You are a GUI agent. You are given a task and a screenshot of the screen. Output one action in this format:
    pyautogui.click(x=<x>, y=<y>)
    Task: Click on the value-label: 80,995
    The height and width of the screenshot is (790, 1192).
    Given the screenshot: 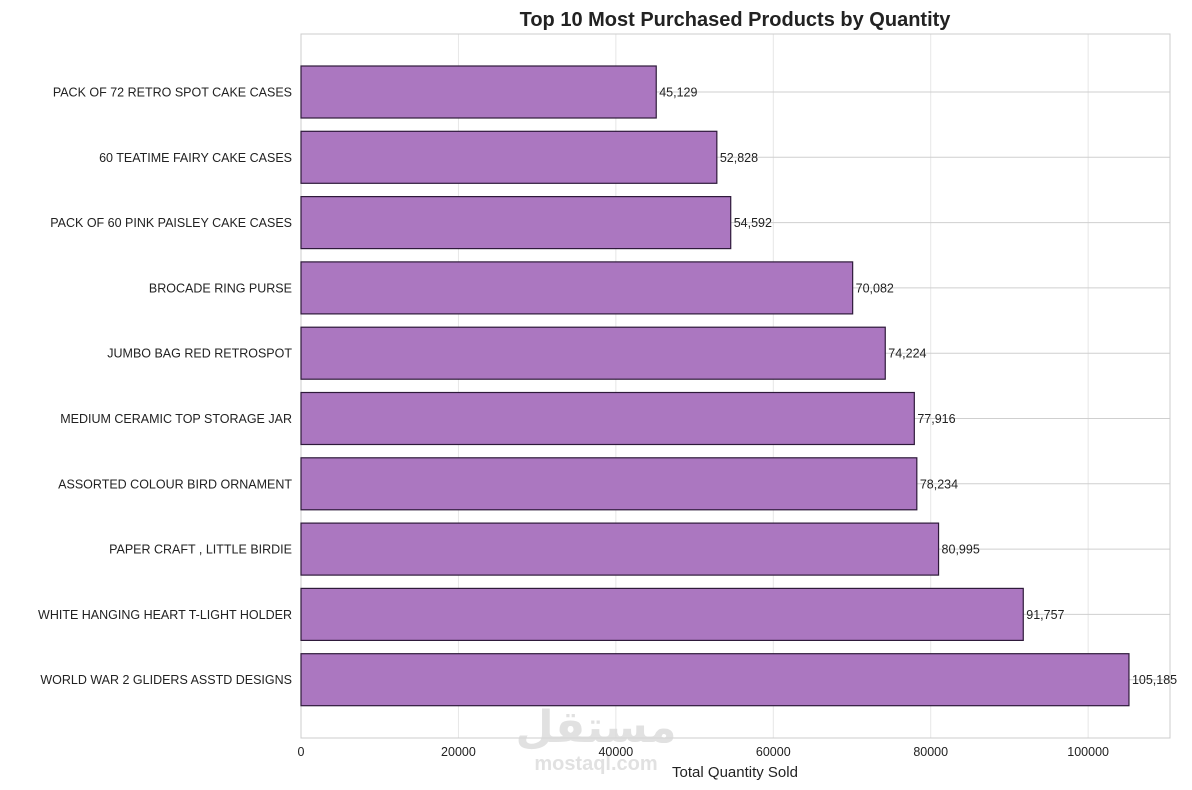 What is the action you would take?
    pyautogui.click(x=961, y=550)
    